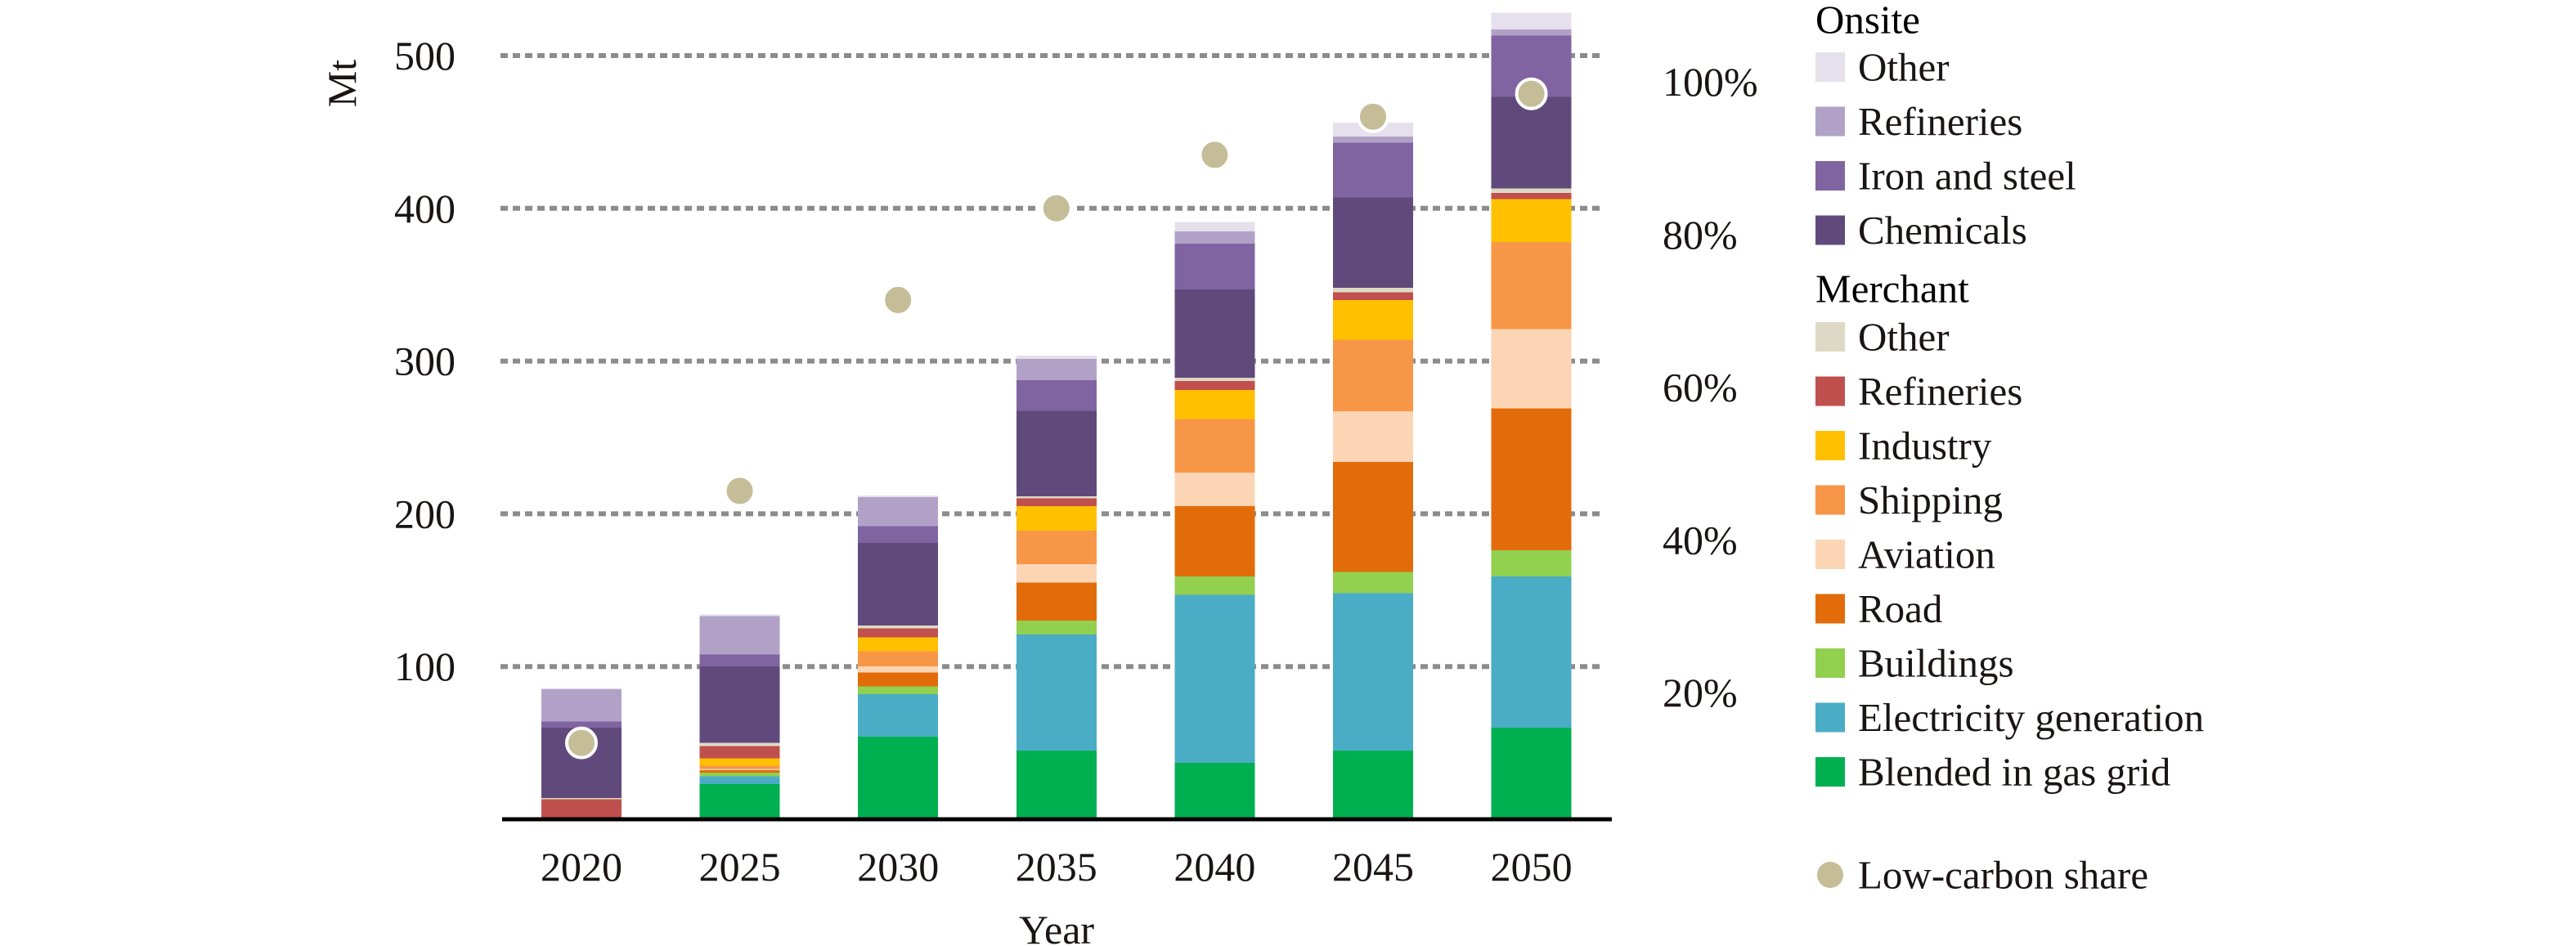 The height and width of the screenshot is (946, 2576). Describe the element at coordinates (1532, 867) in the screenshot. I see `x-tick-label: 2050` at that location.